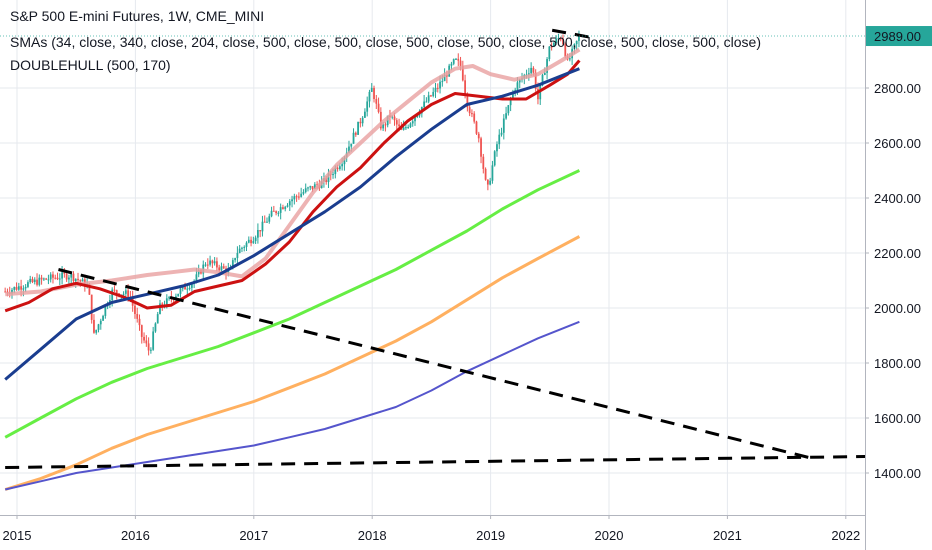 This screenshot has width=932, height=550. Describe the element at coordinates (137, 16) in the screenshot. I see `chart-title: S&P 500 E-mini Futures, 1W, CME_MINI` at that location.